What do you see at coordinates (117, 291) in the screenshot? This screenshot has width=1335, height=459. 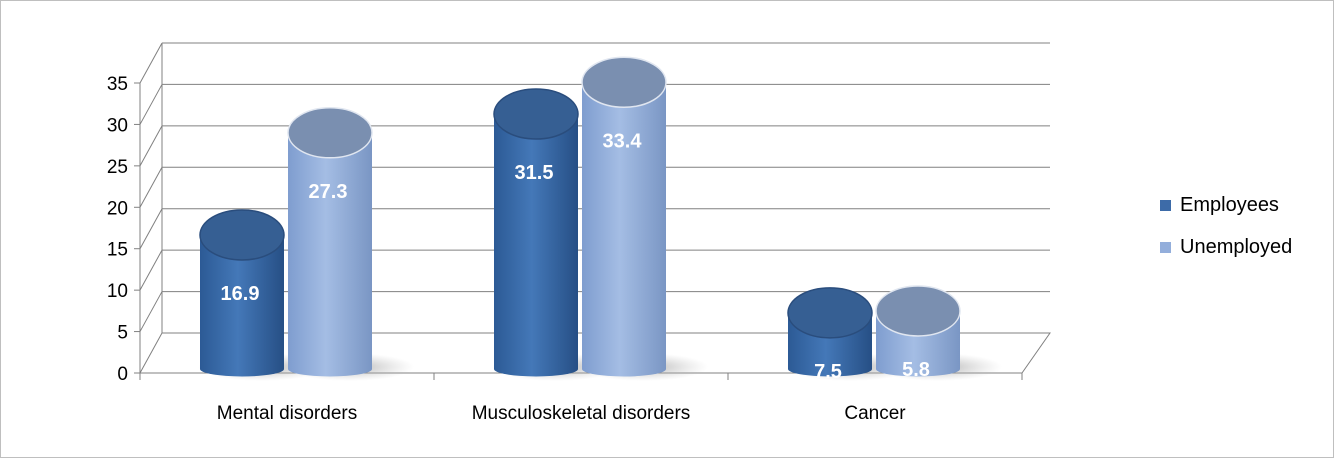 I see `y-tick-label: 10` at bounding box center [117, 291].